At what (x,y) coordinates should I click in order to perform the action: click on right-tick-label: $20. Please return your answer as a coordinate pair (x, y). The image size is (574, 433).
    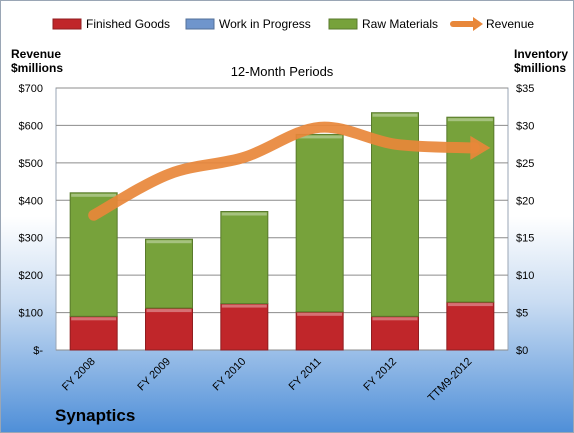
    Looking at the image, I should click on (525, 201).